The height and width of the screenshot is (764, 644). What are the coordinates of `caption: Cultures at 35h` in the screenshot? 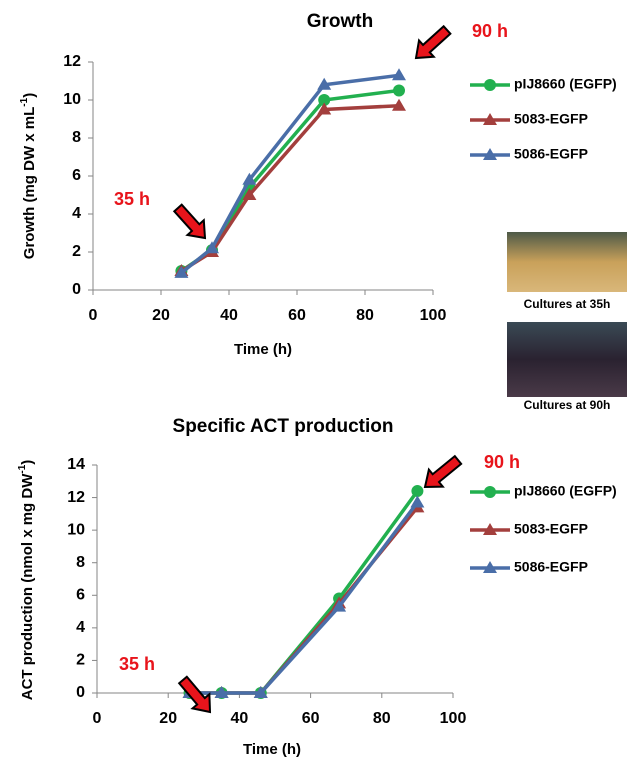 It's located at (567, 304).